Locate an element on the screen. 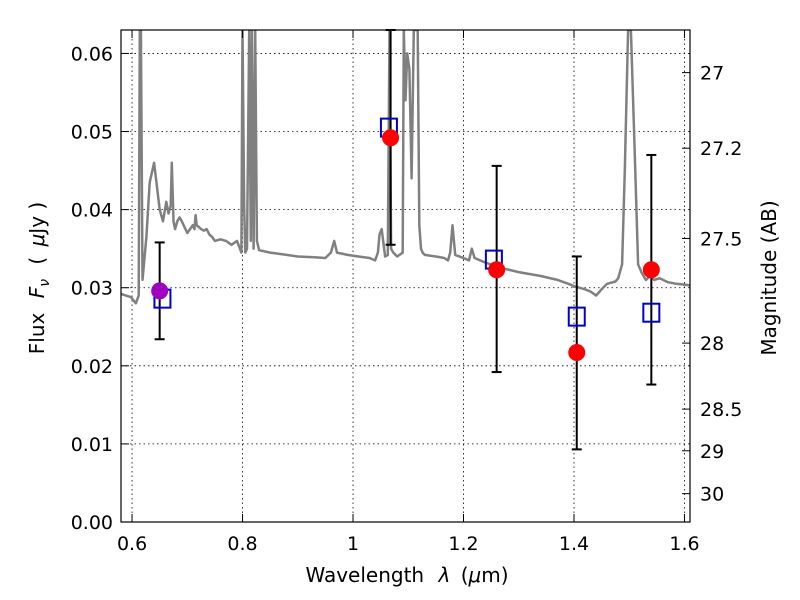  mag-tick-label: 27.5 is located at coordinates (721, 239).